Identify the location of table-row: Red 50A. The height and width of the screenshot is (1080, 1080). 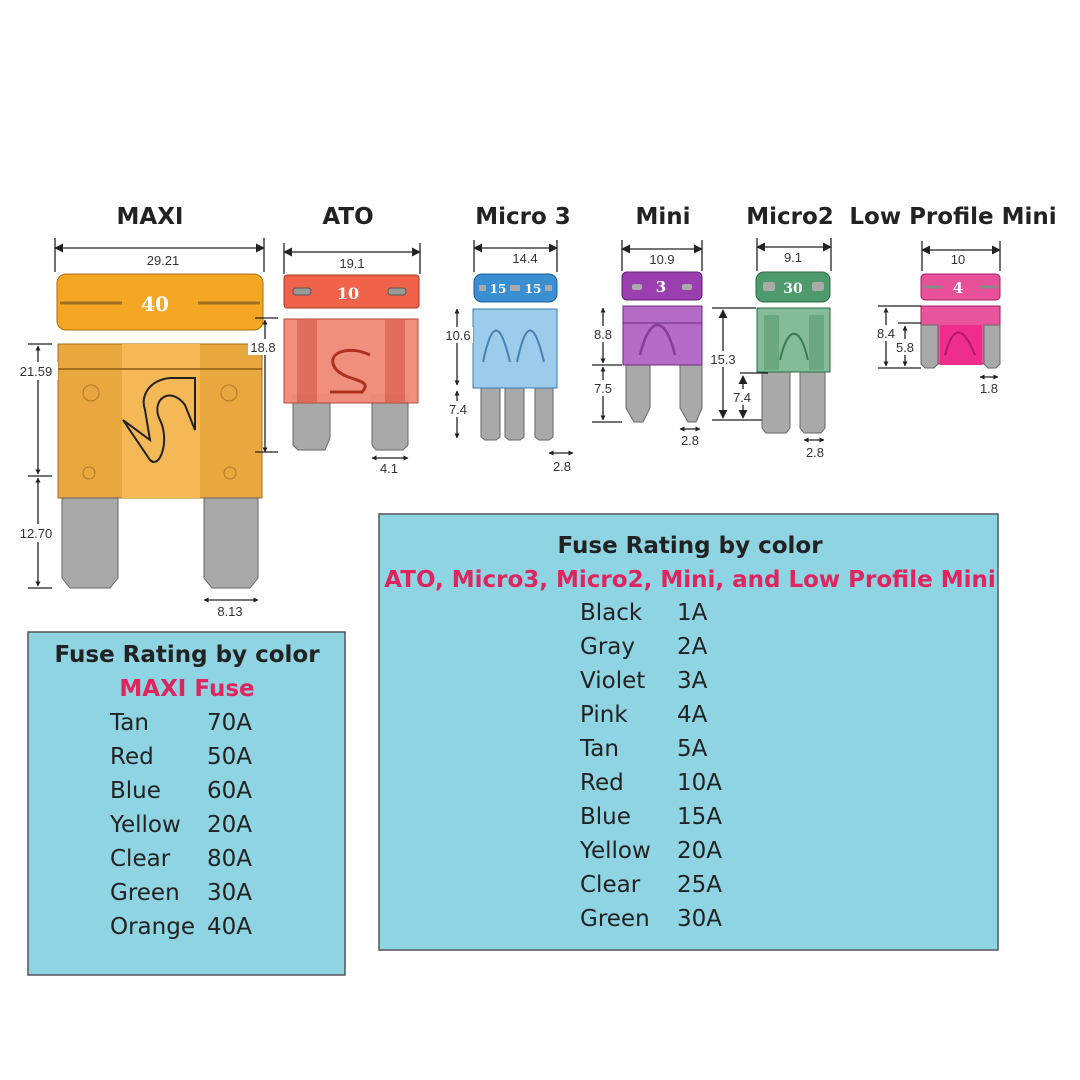
(181, 757).